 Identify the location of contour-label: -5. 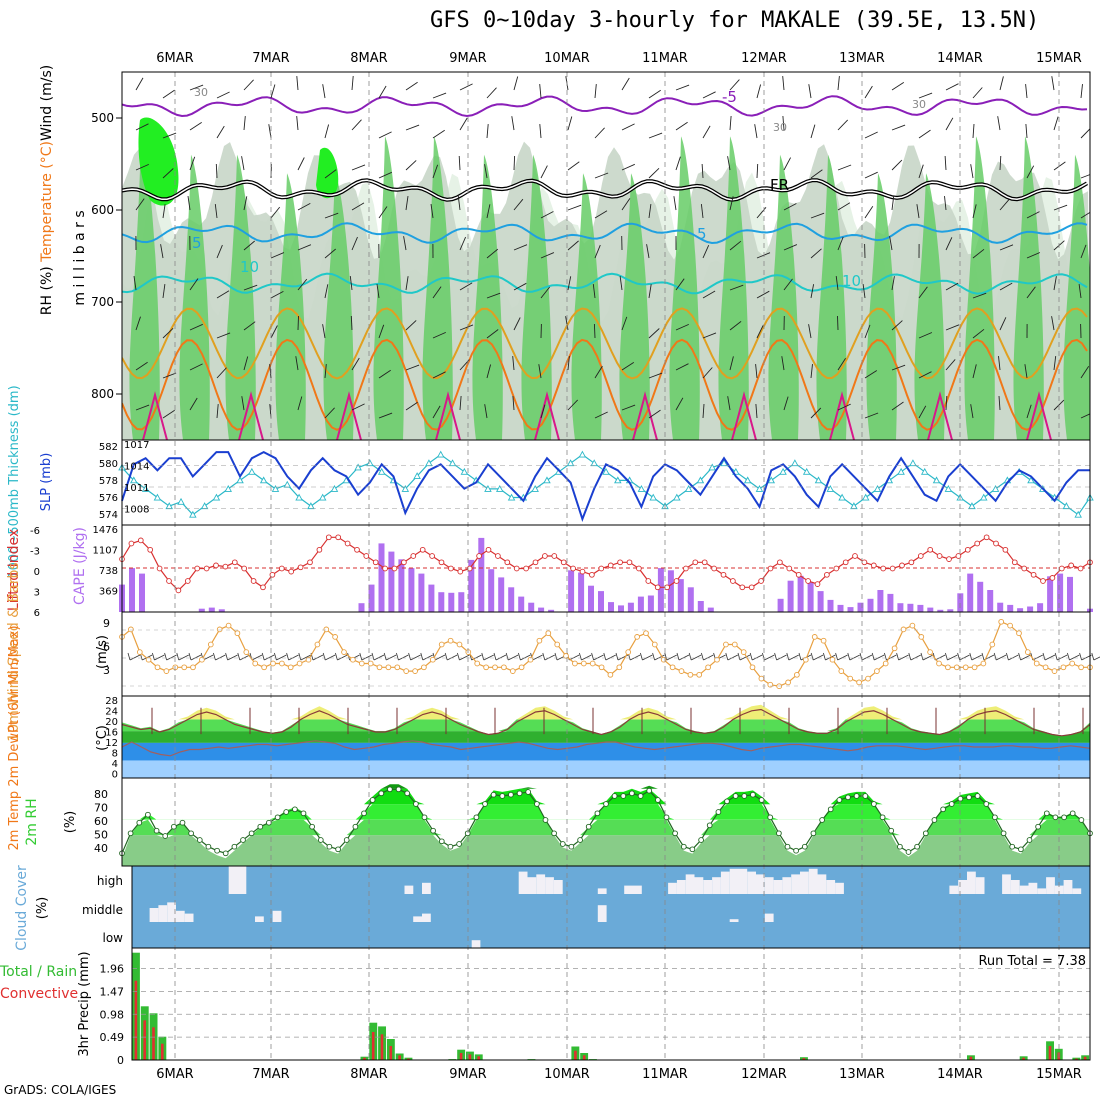
(729, 97).